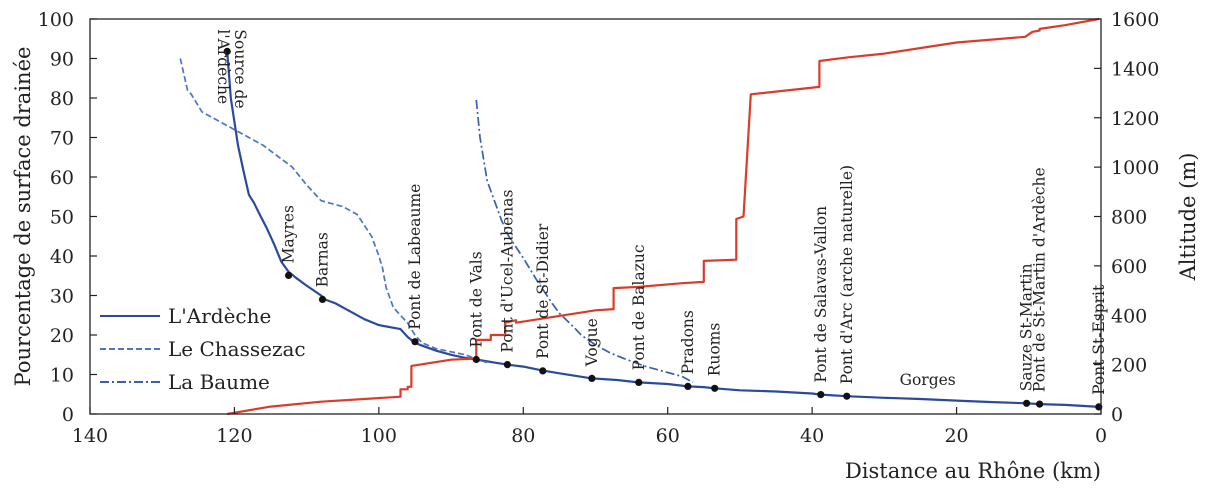 The height and width of the screenshot is (497, 1205). I want to click on station-label-text: Pont de Salavas-Vallon, so click(821, 294).